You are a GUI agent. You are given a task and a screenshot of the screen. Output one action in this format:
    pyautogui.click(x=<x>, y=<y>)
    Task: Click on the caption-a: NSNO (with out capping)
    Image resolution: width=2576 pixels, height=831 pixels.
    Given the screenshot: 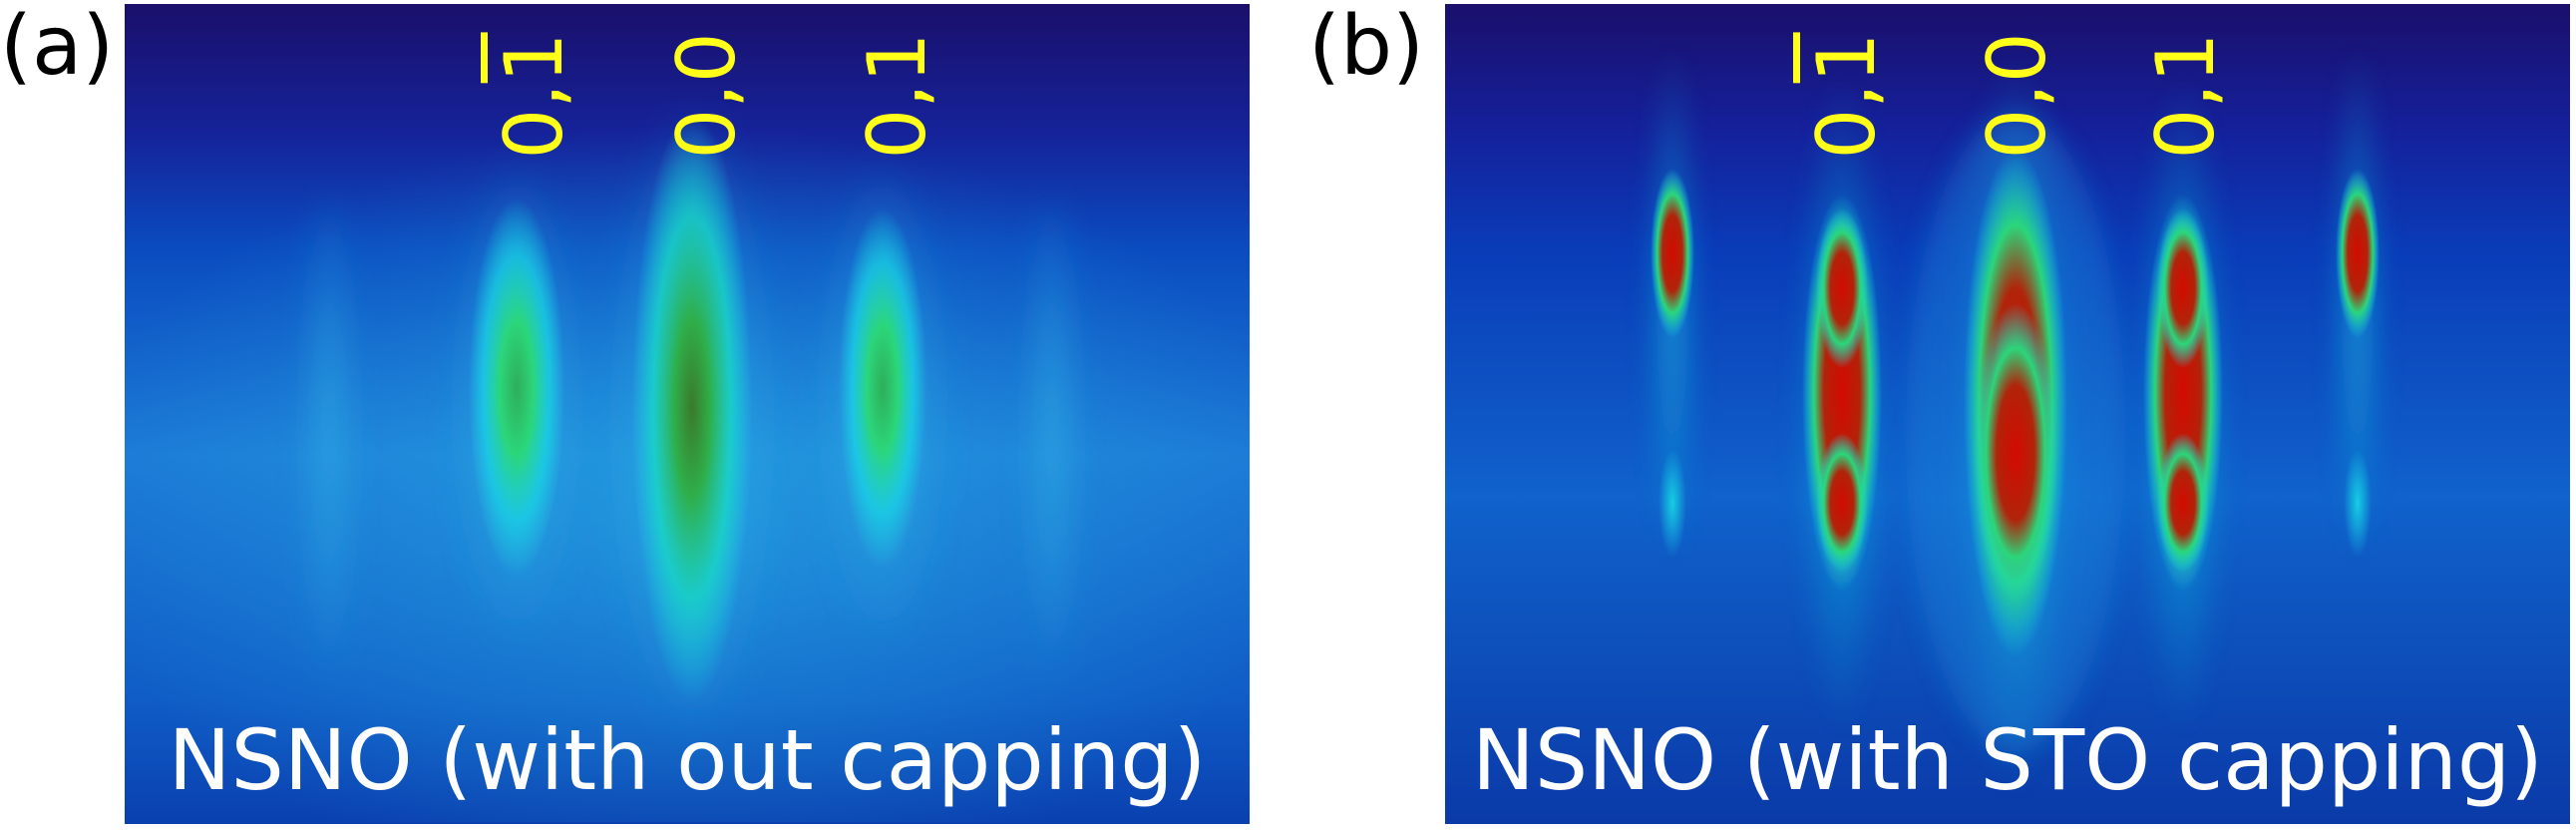 What is the action you would take?
    pyautogui.click(x=687, y=760)
    